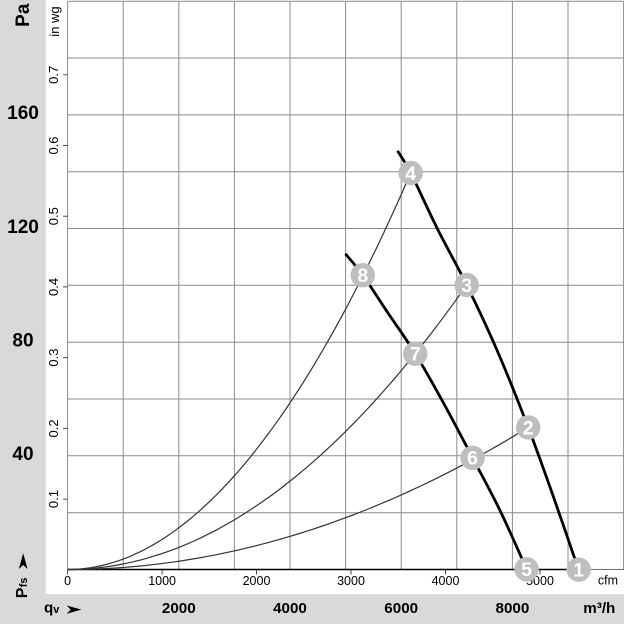 This screenshot has height=624, width=624. What do you see at coordinates (53, 287) in the screenshot?
I see `svg-text: 0.4` at bounding box center [53, 287].